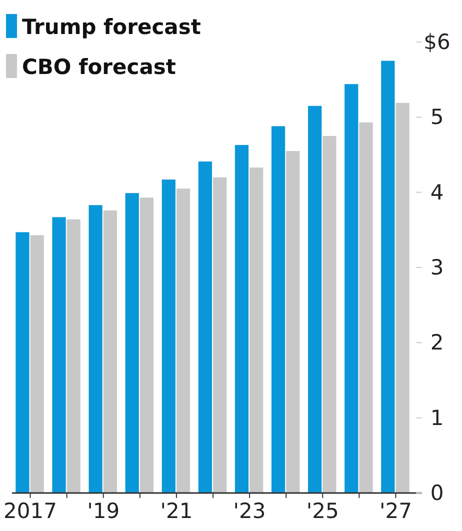  What do you see at coordinates (437, 192) in the screenshot?
I see `y-tick-label: 4` at bounding box center [437, 192].